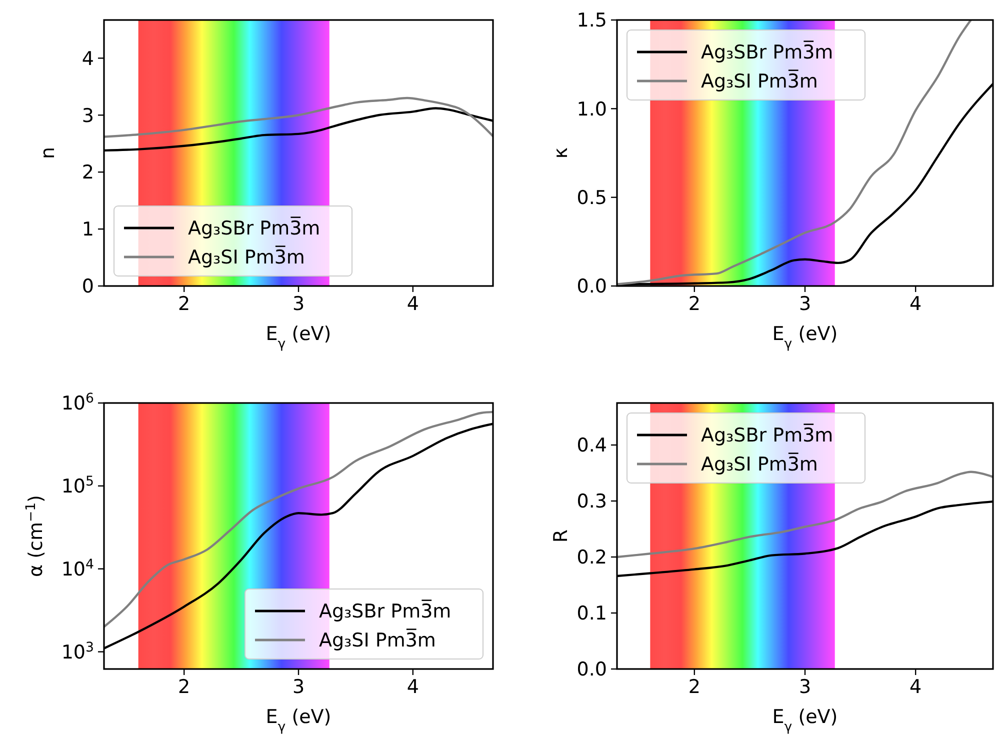 This screenshot has height=740, width=995. Describe the element at coordinates (88, 173) in the screenshot. I see `y-tick-label: 2` at that location.